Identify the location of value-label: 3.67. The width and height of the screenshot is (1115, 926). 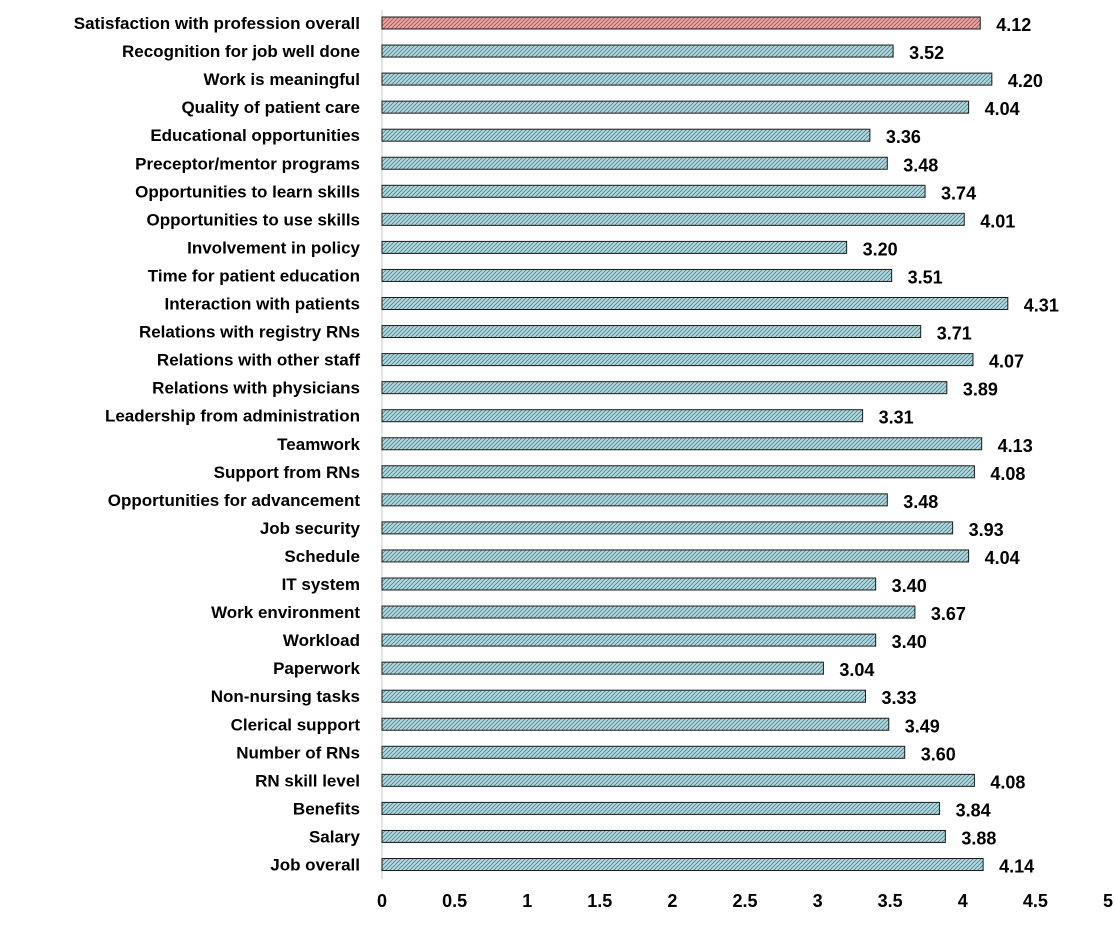
(948, 614).